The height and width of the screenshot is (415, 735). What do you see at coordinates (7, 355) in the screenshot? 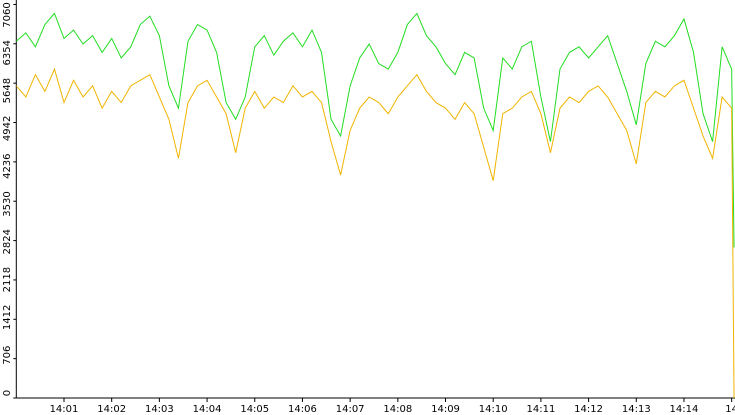
I see `y-tick-label: 706` at bounding box center [7, 355].